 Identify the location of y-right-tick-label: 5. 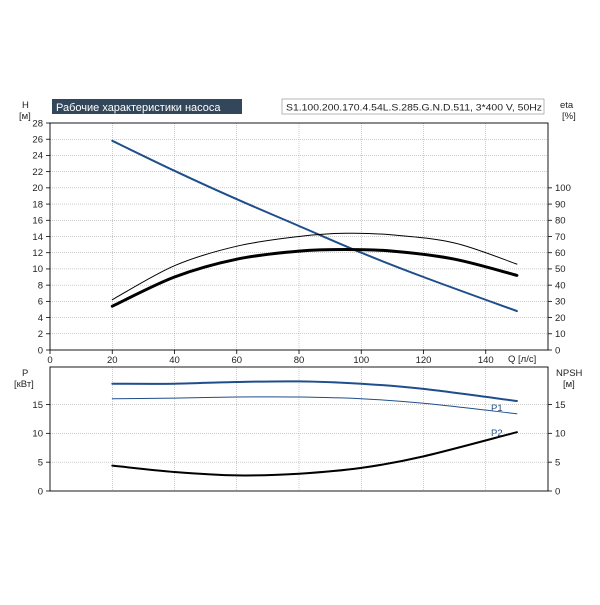
(557, 462).